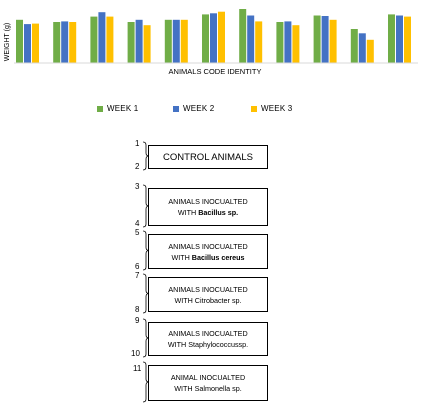 The image size is (421, 419). I want to click on animal-code-label: 3, so click(137, 186).